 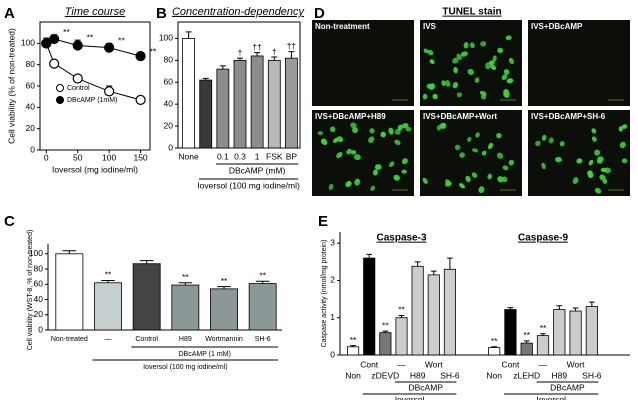 I want to click on legend-label: Control, so click(x=78, y=88).